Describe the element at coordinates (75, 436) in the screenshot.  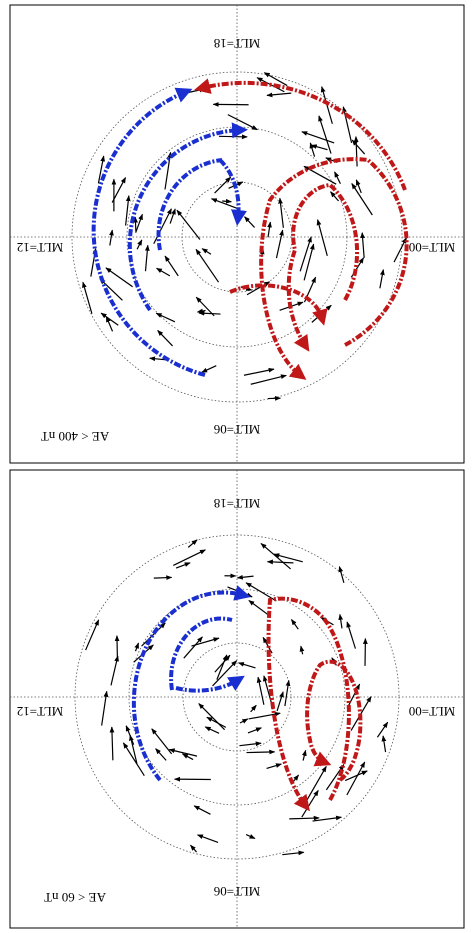
I see `panel-caption: AE < 400 nT` at that location.